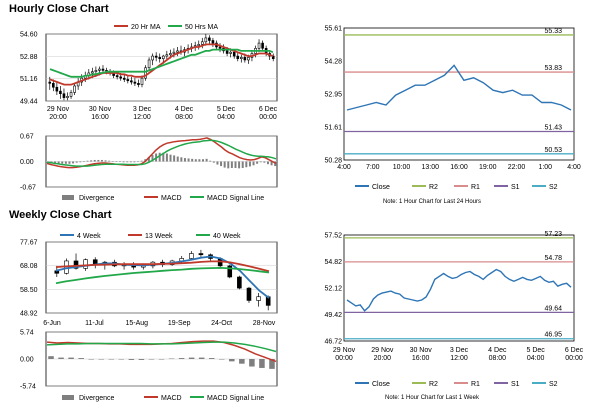  What do you see at coordinates (574, 358) in the screenshot?
I see `weekly-close-xtick2-6: 00:00` at bounding box center [574, 358].